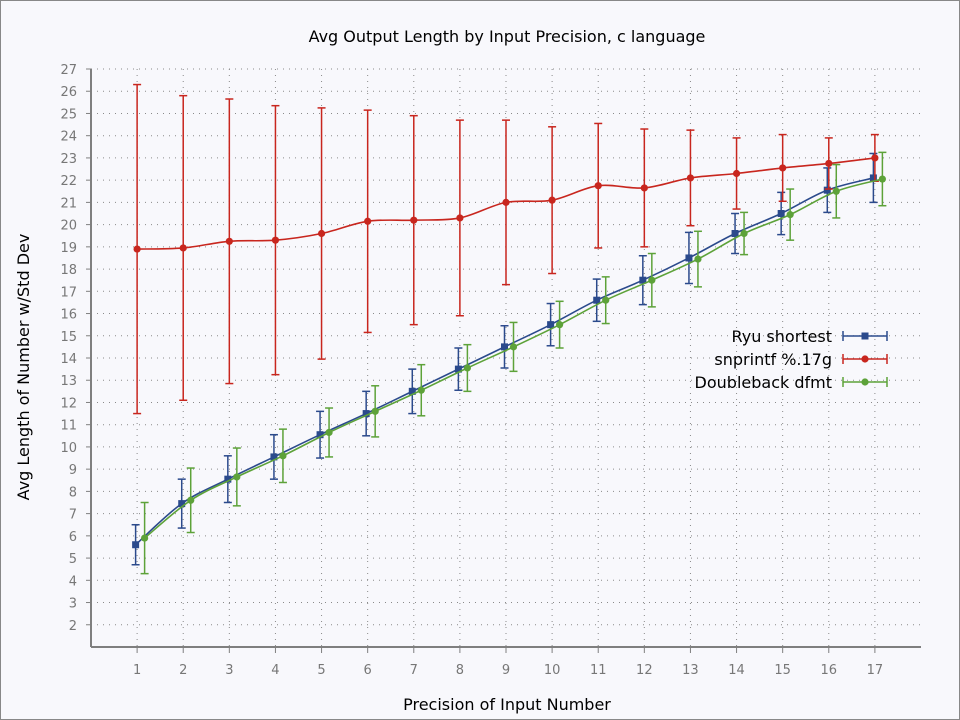  Describe the element at coordinates (506, 670) in the screenshot. I see `x-tick-label: 9` at that location.